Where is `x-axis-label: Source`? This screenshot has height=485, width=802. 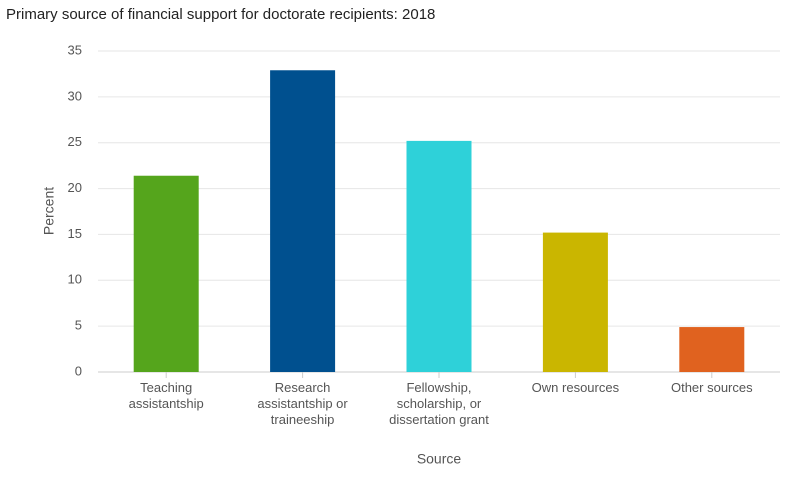
x-axis-label: Source is located at coordinates (439, 459).